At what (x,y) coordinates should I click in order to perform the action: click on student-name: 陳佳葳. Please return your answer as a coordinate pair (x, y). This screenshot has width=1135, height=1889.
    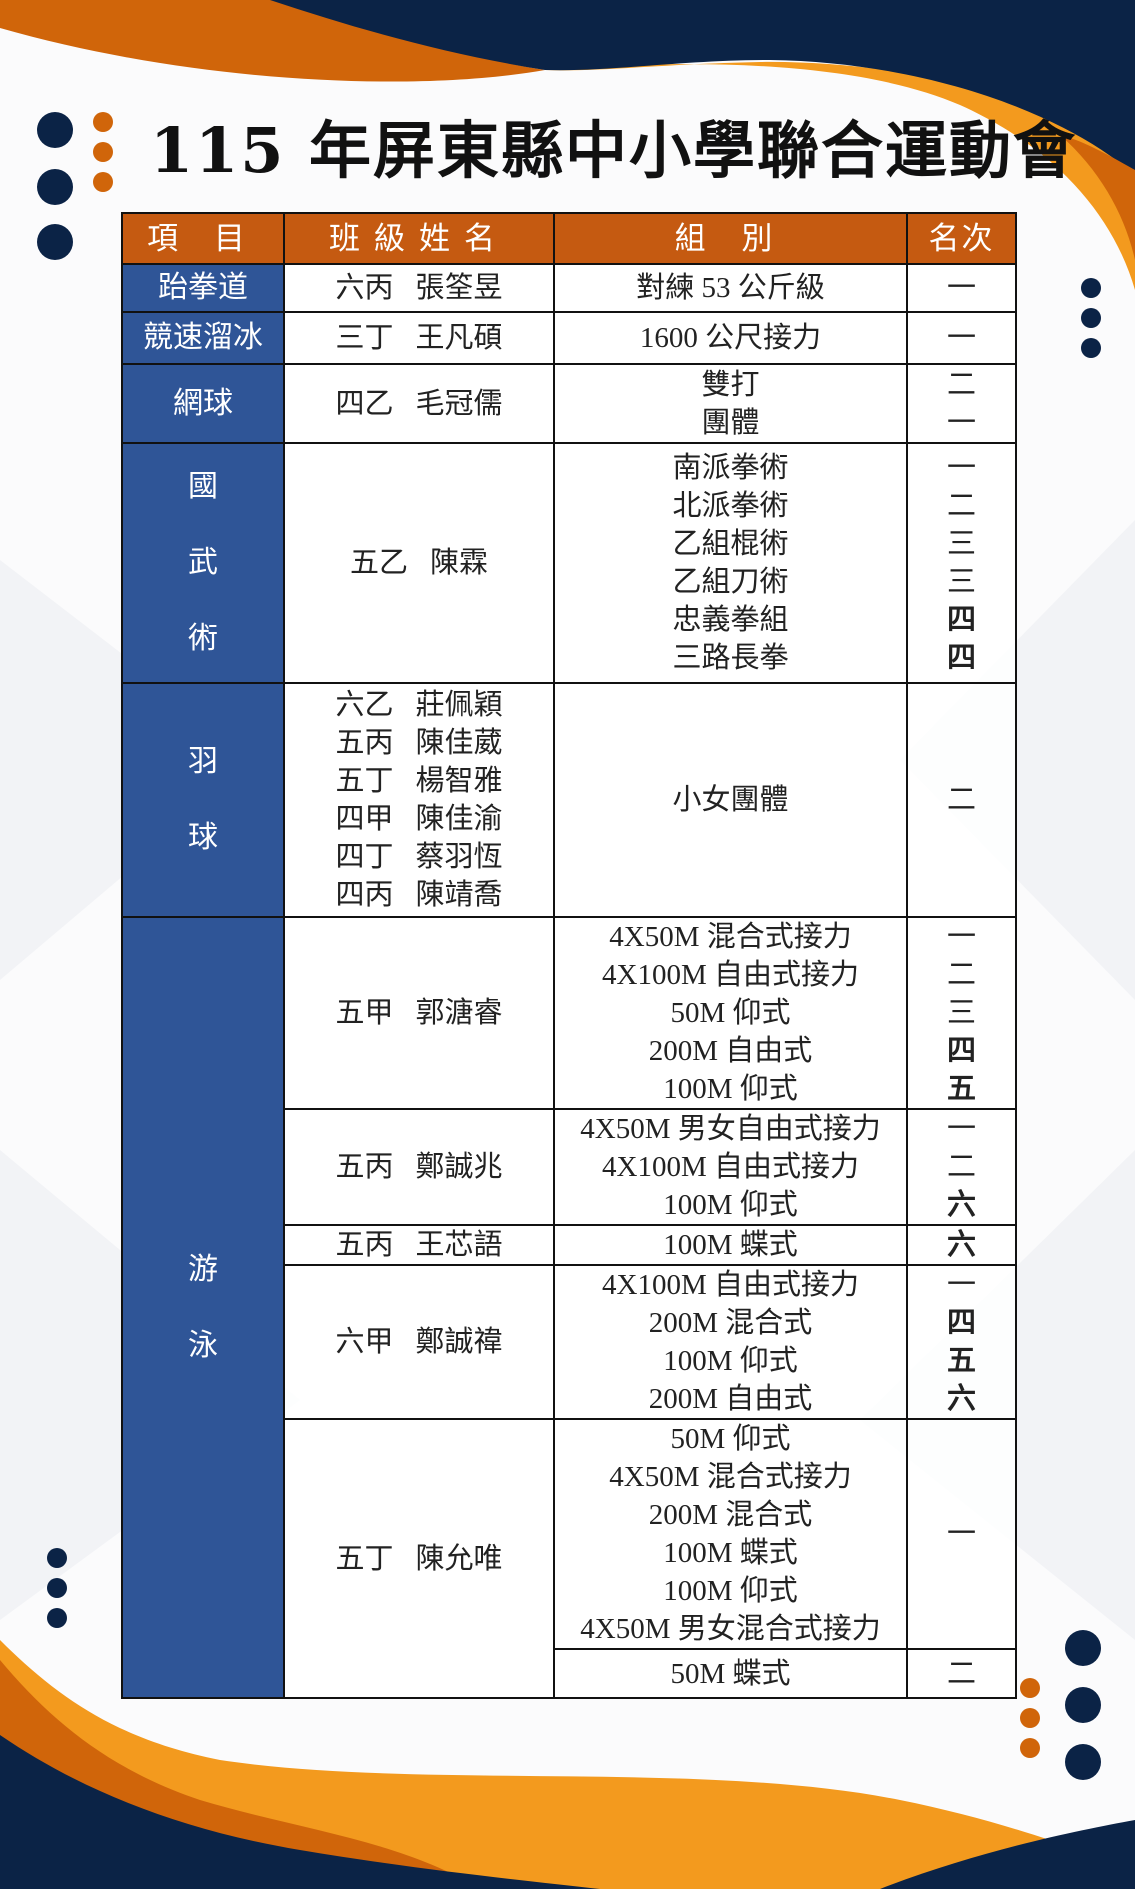
    Looking at the image, I should click on (459, 743).